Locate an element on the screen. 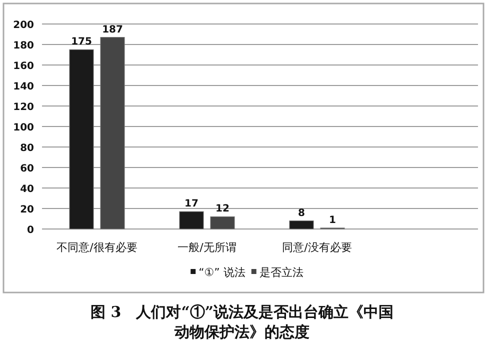  x-tick-label: 不同意/很有必要 is located at coordinates (97, 247).